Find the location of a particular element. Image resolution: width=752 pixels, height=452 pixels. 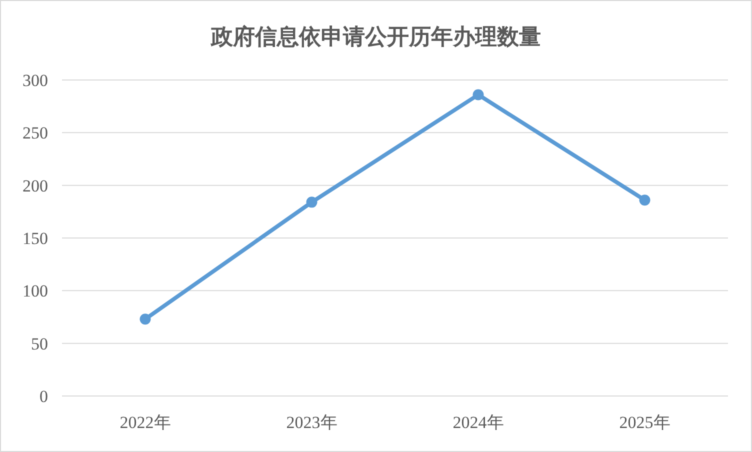

y-tick-label: 50 is located at coordinates (39, 344).